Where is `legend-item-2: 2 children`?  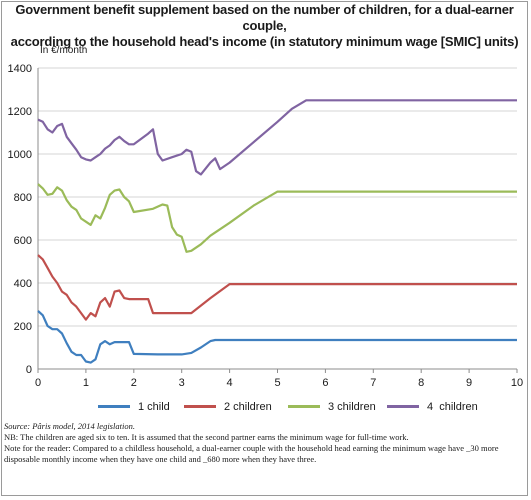 legend-item-2: 2 children is located at coordinates (228, 407).